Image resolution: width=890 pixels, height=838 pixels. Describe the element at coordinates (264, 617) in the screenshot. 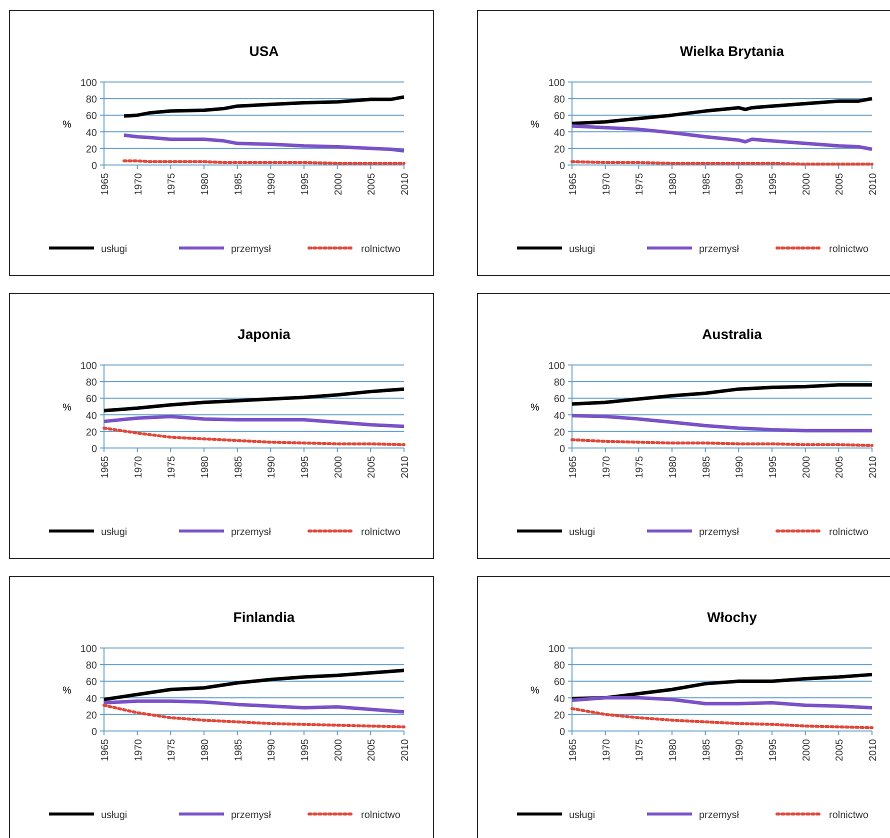

I see `chart-title: Finlandia` at that location.